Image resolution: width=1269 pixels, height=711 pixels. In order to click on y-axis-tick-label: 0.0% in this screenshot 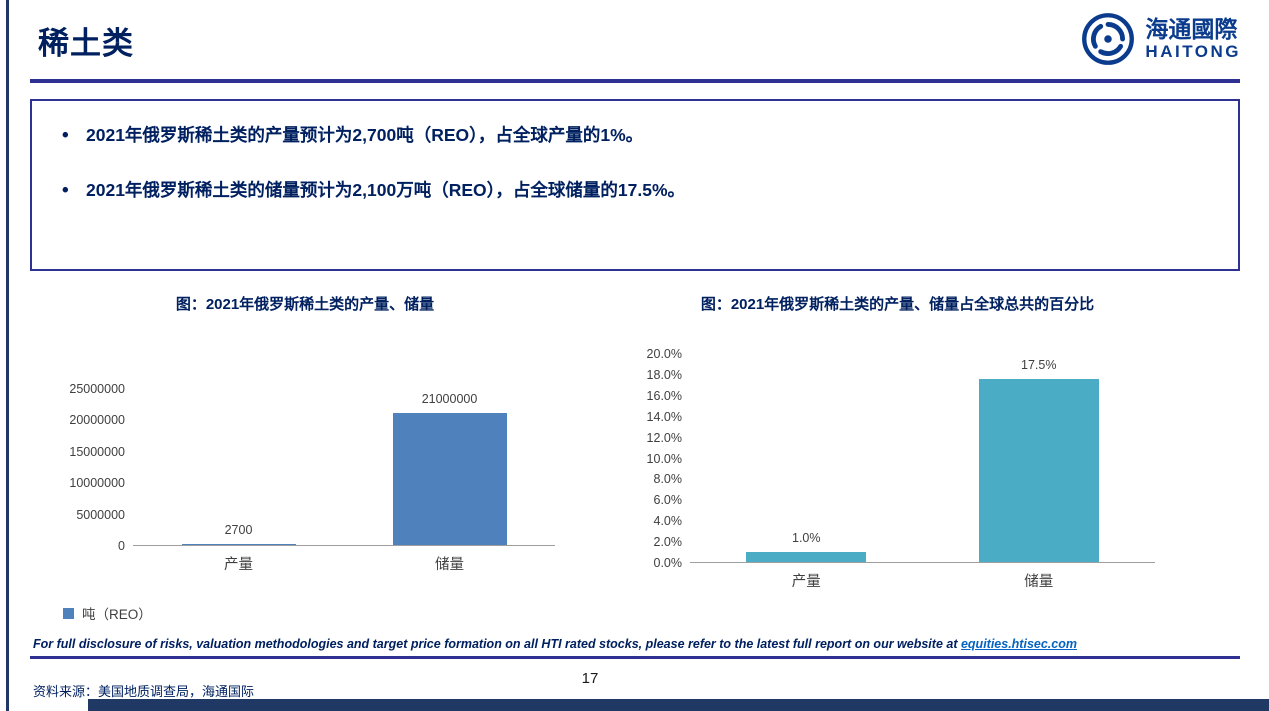, I will do `click(668, 563)`.